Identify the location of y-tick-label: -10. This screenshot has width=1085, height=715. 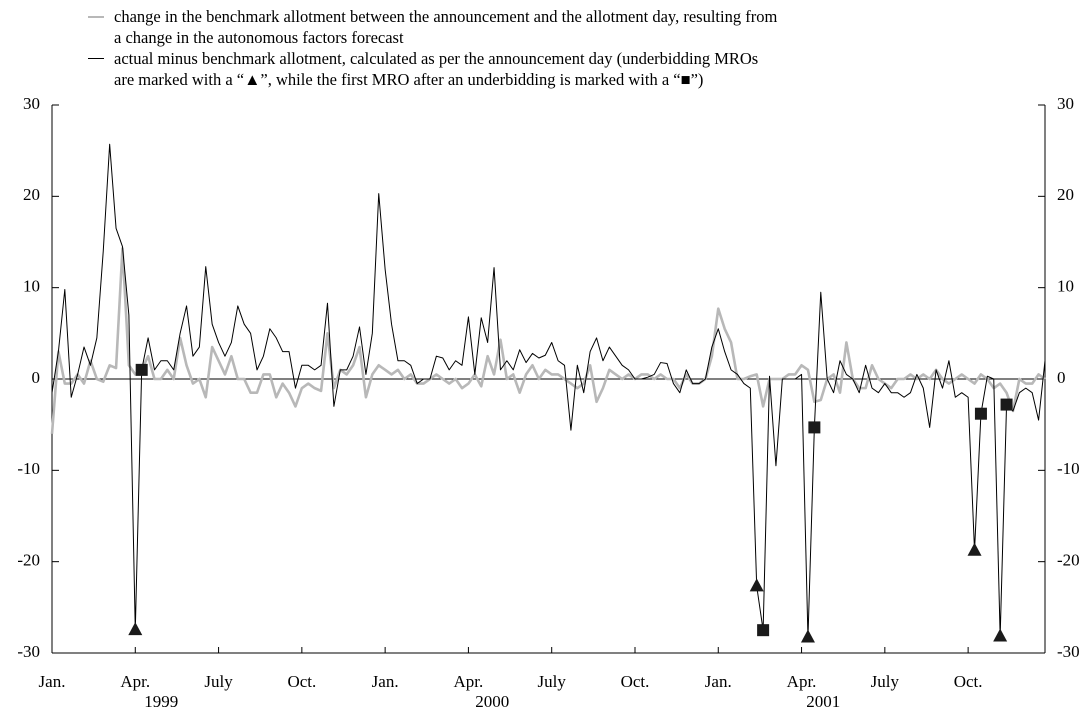
(28, 468).